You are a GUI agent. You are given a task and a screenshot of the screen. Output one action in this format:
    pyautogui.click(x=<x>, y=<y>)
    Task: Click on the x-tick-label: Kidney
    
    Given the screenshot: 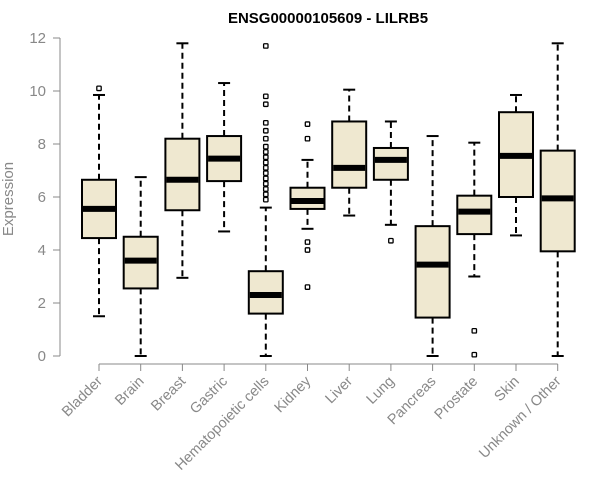 What is the action you would take?
    pyautogui.click(x=293, y=394)
    